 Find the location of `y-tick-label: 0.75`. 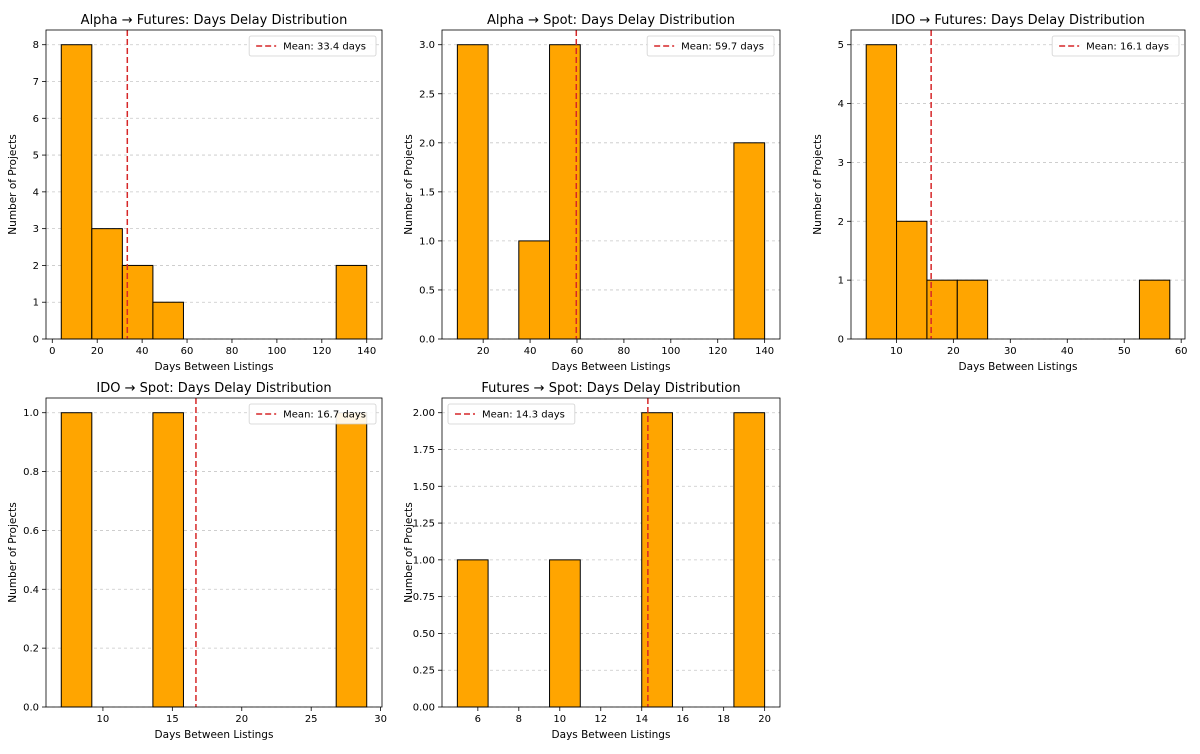

y-tick-label: 0.75 is located at coordinates (424, 597).